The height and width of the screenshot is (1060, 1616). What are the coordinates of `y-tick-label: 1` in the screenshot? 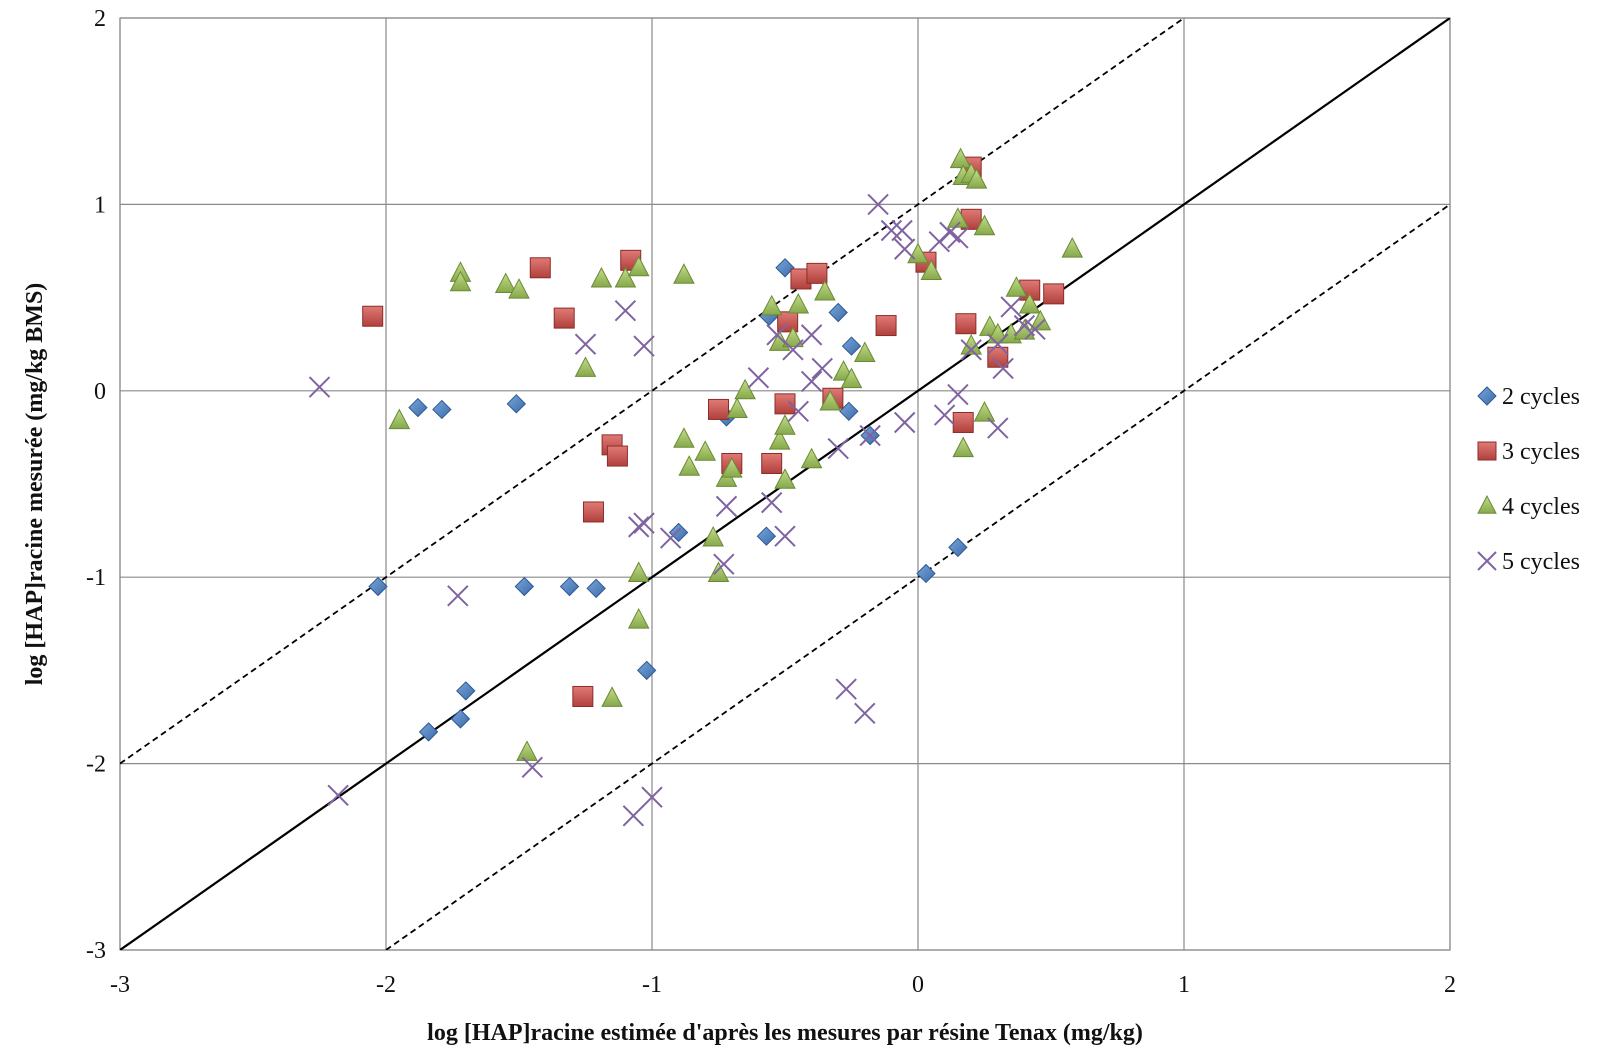 It's located at (100, 205).